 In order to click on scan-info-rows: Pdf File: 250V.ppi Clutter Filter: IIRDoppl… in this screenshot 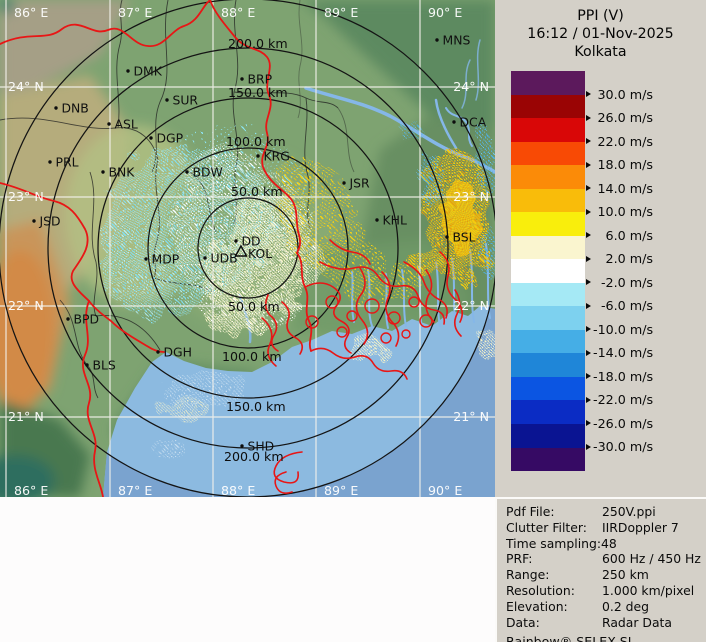, I will do `click(606, 567)`.